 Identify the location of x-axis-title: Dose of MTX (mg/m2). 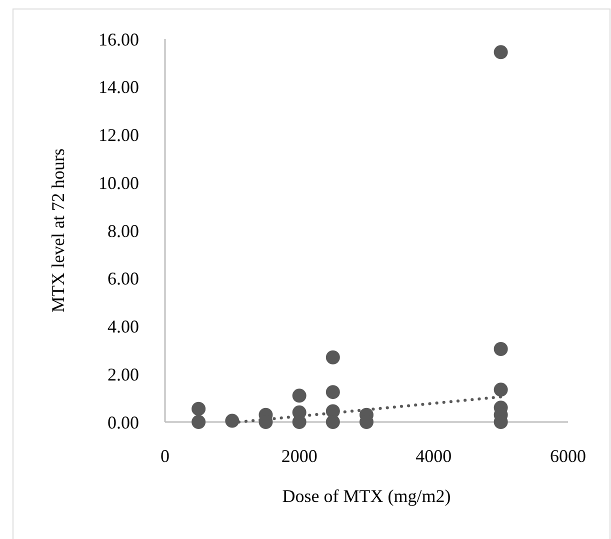
(366, 496).